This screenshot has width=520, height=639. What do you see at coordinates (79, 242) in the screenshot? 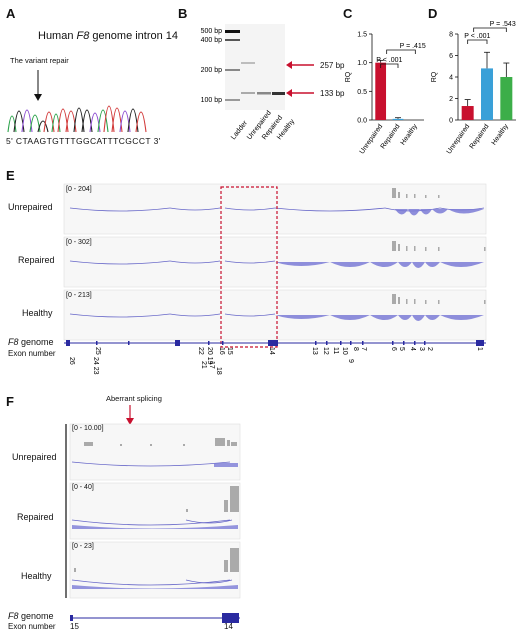
I see `track-range-repaired: [0 - 302]` at bounding box center [79, 242].